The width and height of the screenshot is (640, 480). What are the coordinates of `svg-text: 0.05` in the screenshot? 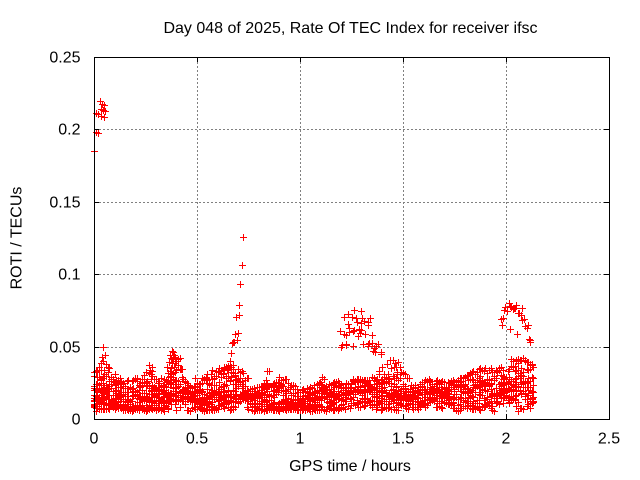 It's located at (64, 348).